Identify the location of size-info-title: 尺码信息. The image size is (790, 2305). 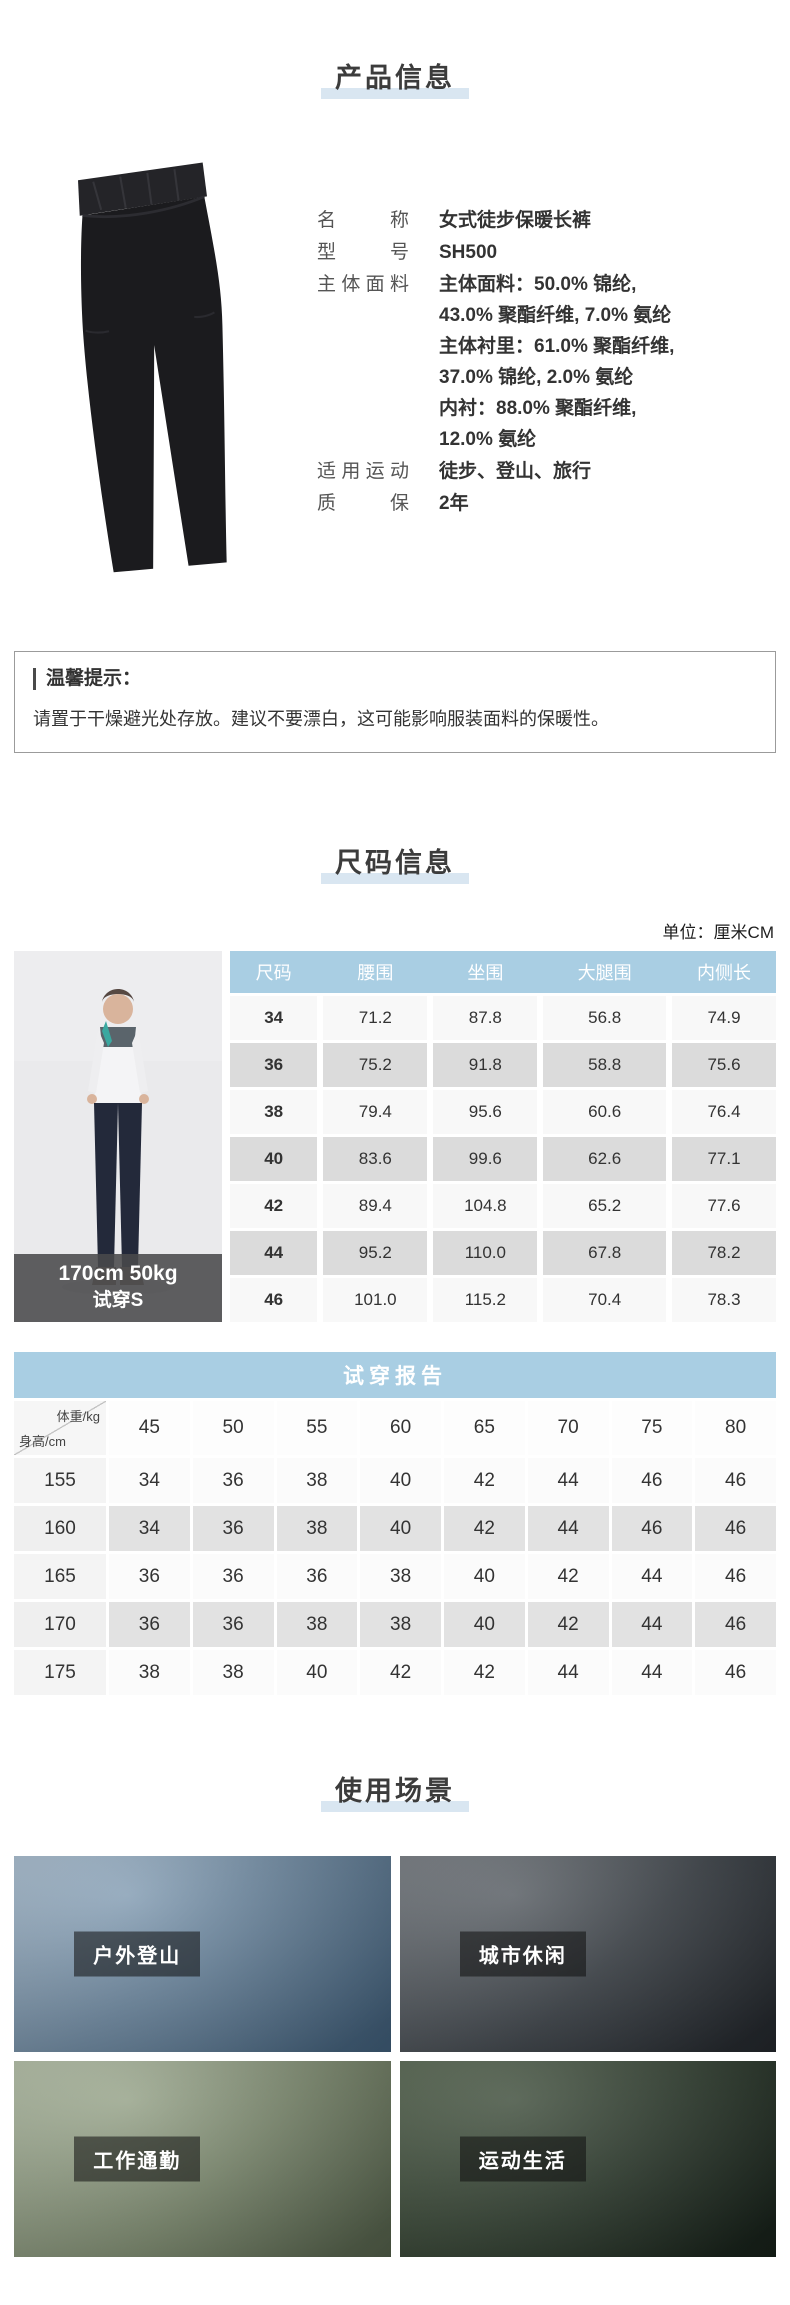
(395, 862).